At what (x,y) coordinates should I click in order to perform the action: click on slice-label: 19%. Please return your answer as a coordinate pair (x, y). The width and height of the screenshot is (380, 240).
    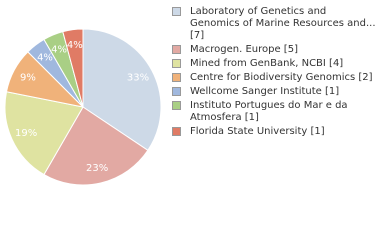
    Looking at the image, I should click on (26, 133).